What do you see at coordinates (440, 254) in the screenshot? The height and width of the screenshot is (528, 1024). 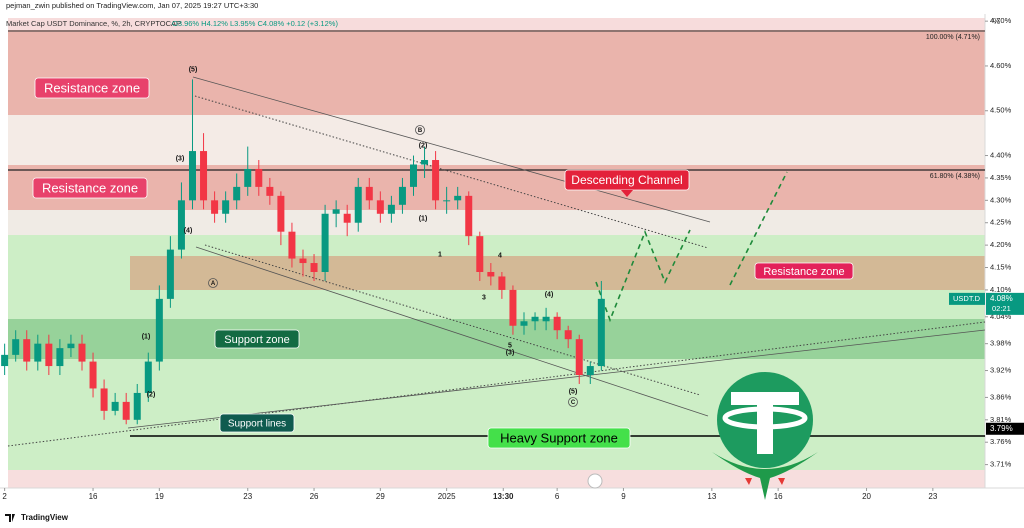 I see `wave-label: 1` at bounding box center [440, 254].